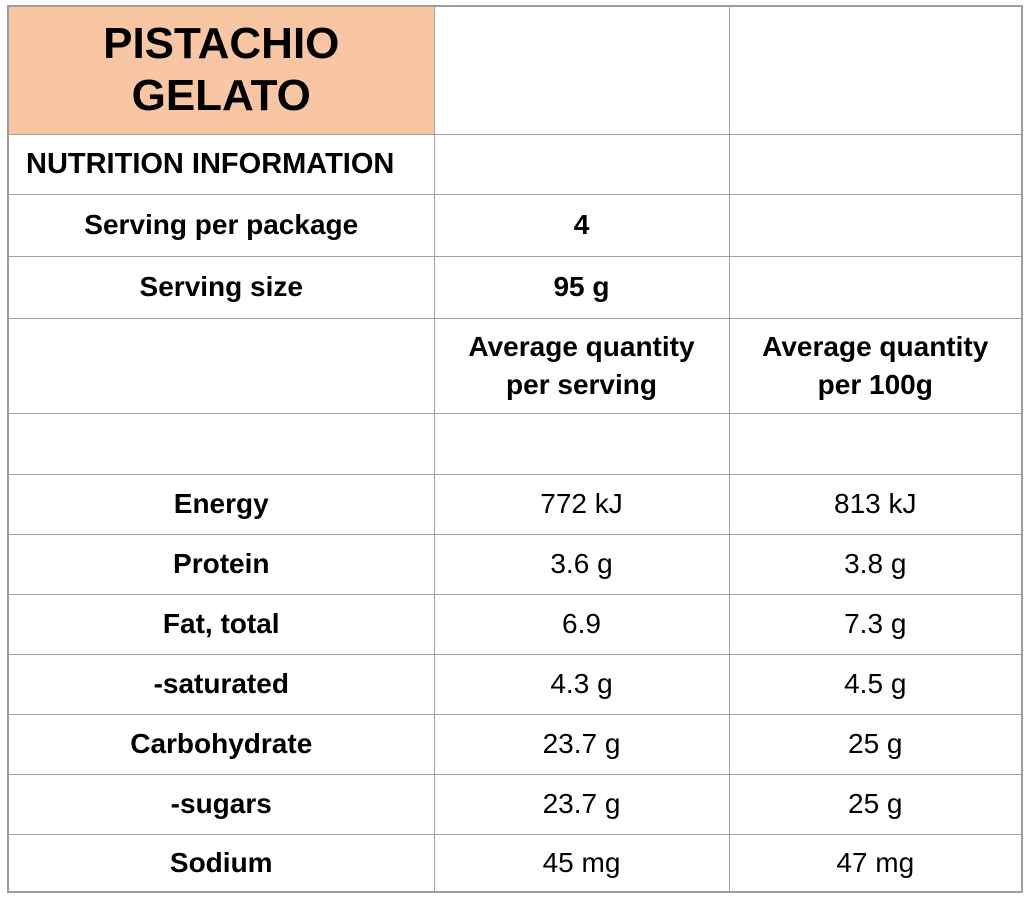 Image resolution: width=1026 pixels, height=904 pixels. I want to click on title-row: PISTACHIO GELATO, so click(515, 70).